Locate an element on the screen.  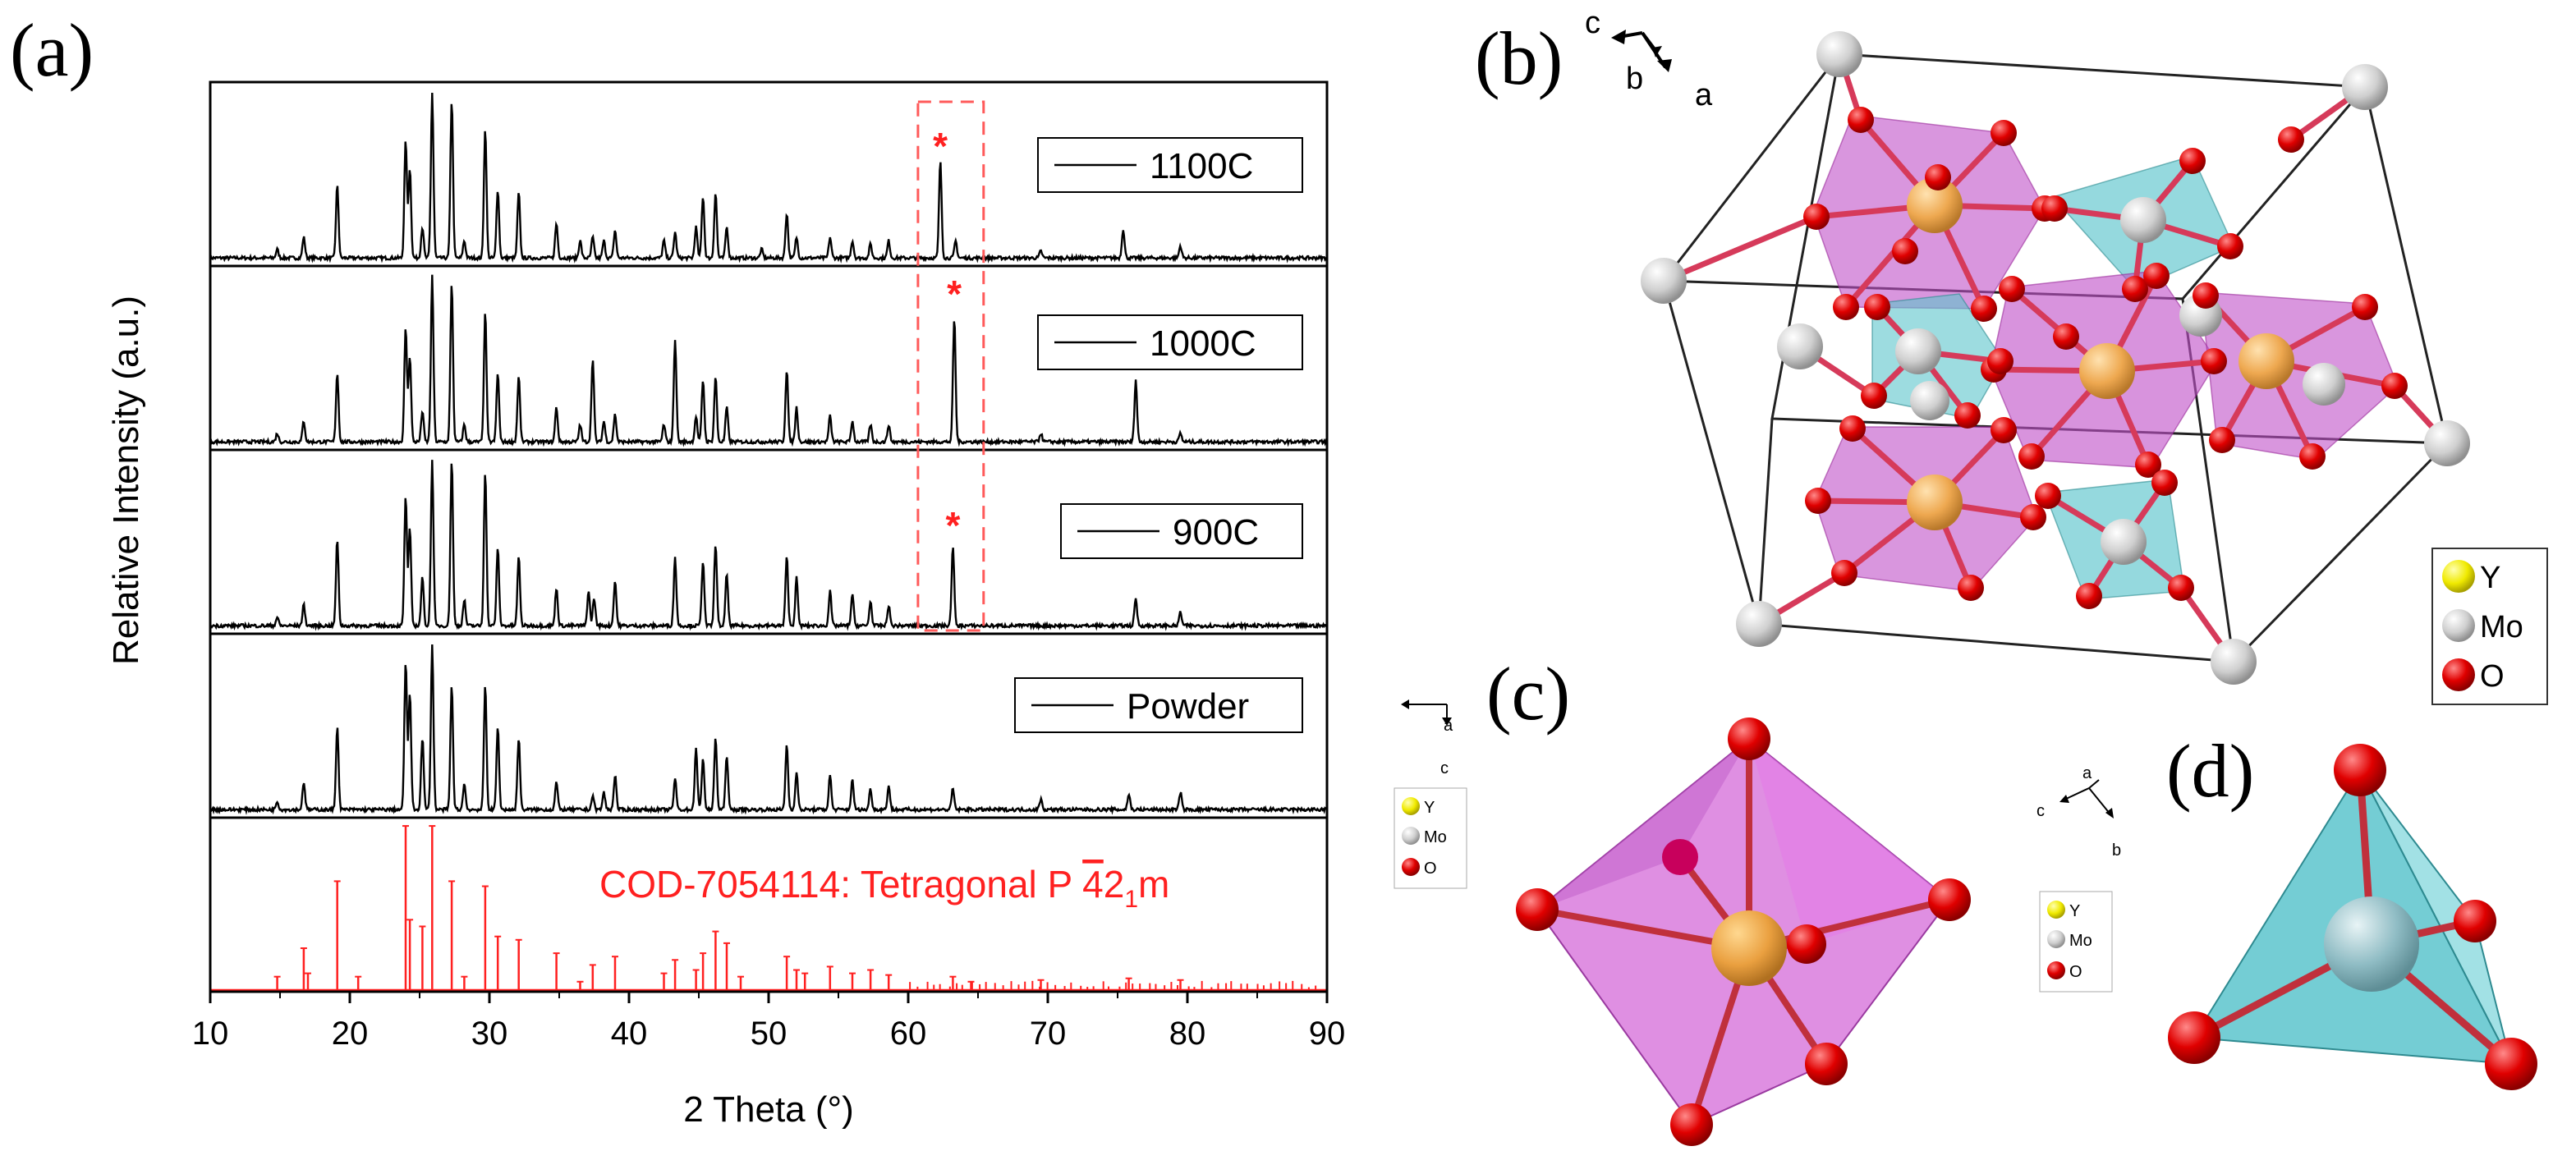
legend-b: Y Mo O is located at coordinates (2489, 626).